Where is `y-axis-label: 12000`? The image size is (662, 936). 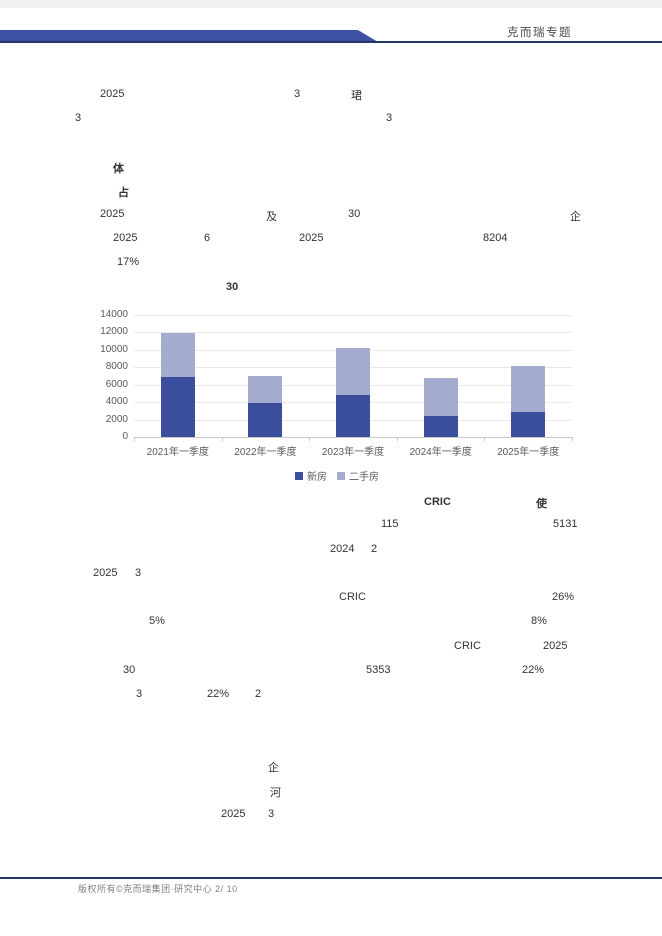
y-axis-label: 12000 is located at coordinates (114, 332).